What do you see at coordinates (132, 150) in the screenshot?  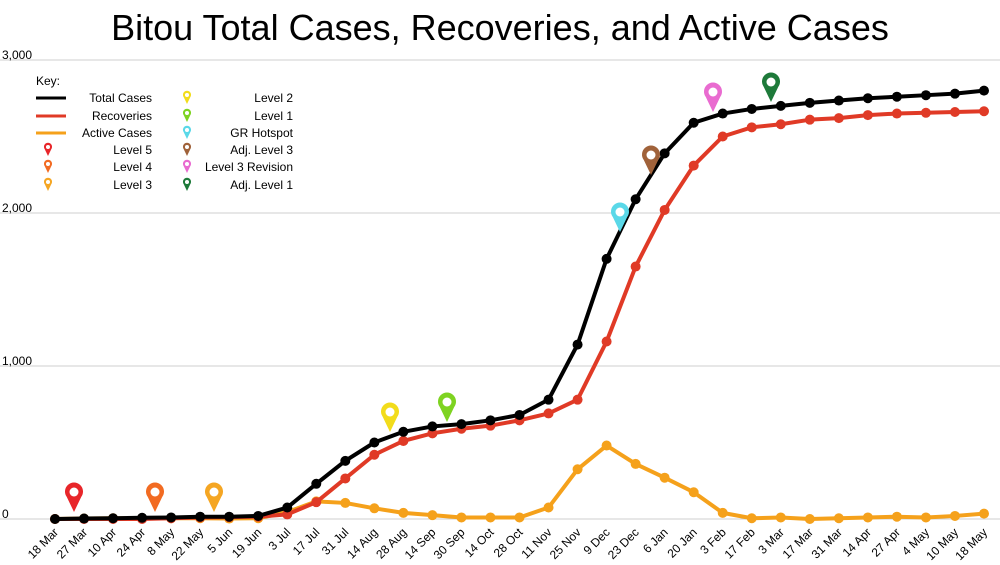 I see `legend-label: Level 5` at bounding box center [132, 150].